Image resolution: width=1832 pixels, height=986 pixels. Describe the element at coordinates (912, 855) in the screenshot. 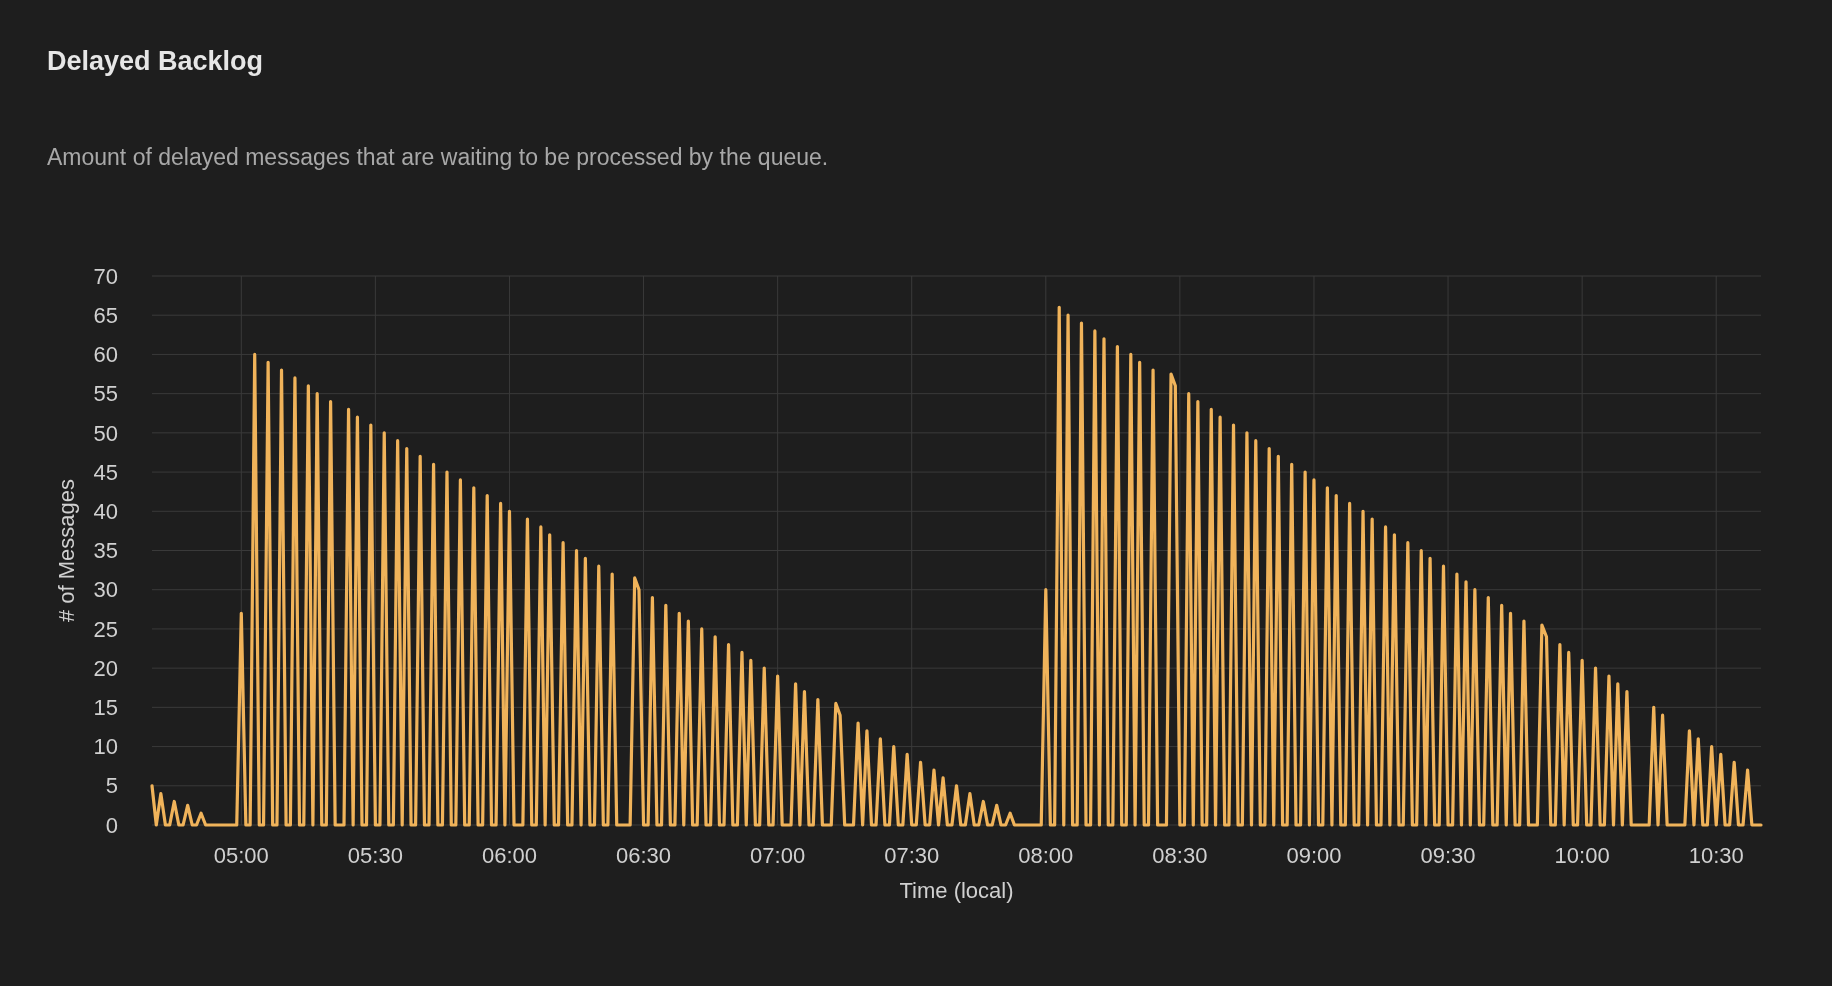

I see `x-tick-label: 07:30` at that location.